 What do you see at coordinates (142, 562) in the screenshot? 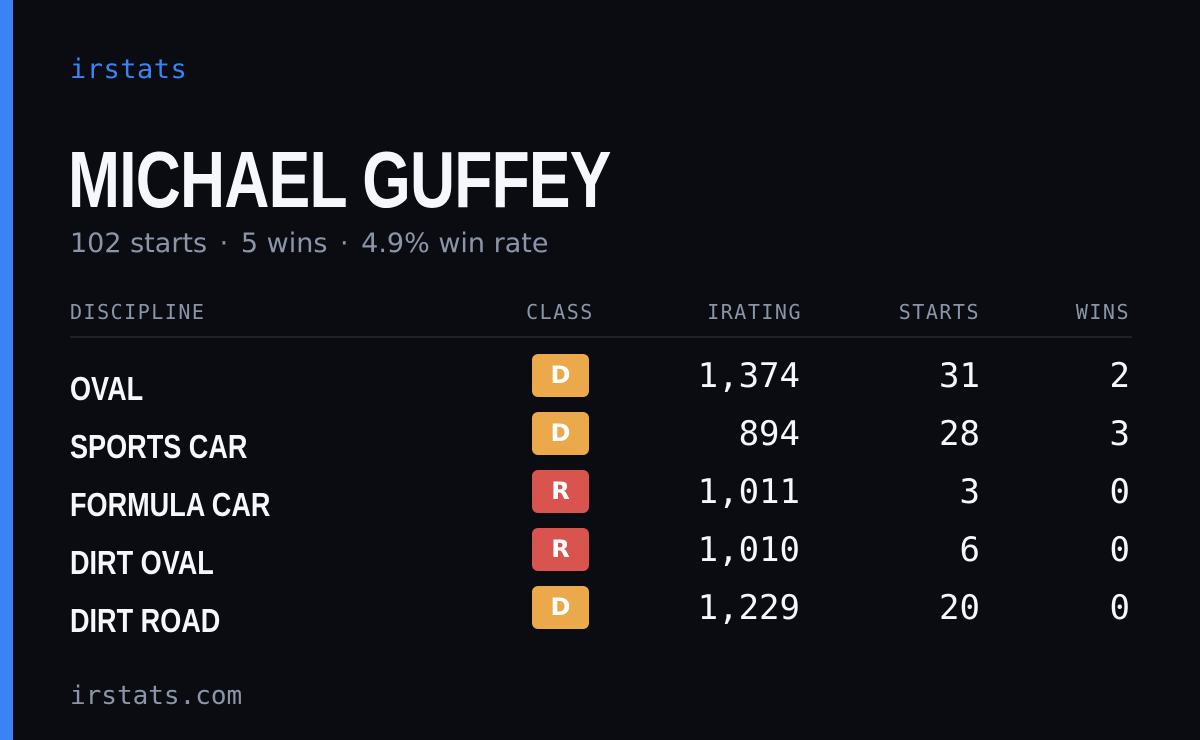
I see `discipline-name: DIRT OVAL` at bounding box center [142, 562].